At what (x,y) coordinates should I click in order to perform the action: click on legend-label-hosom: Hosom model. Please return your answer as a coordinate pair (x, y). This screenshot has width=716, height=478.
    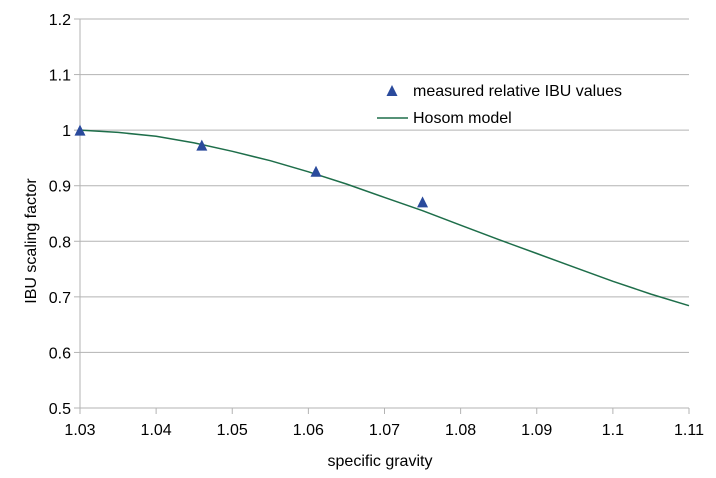
    Looking at the image, I should click on (462, 118).